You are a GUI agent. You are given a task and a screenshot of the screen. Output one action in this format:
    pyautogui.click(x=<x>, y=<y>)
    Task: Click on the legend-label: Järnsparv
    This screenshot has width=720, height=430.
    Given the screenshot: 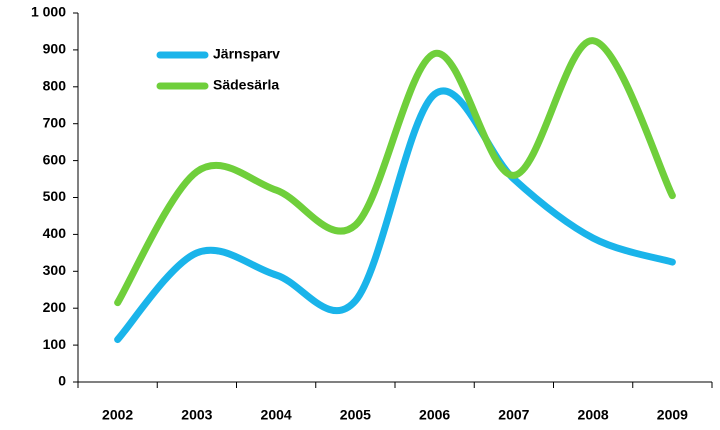 What is the action you would take?
    pyautogui.click(x=246, y=54)
    